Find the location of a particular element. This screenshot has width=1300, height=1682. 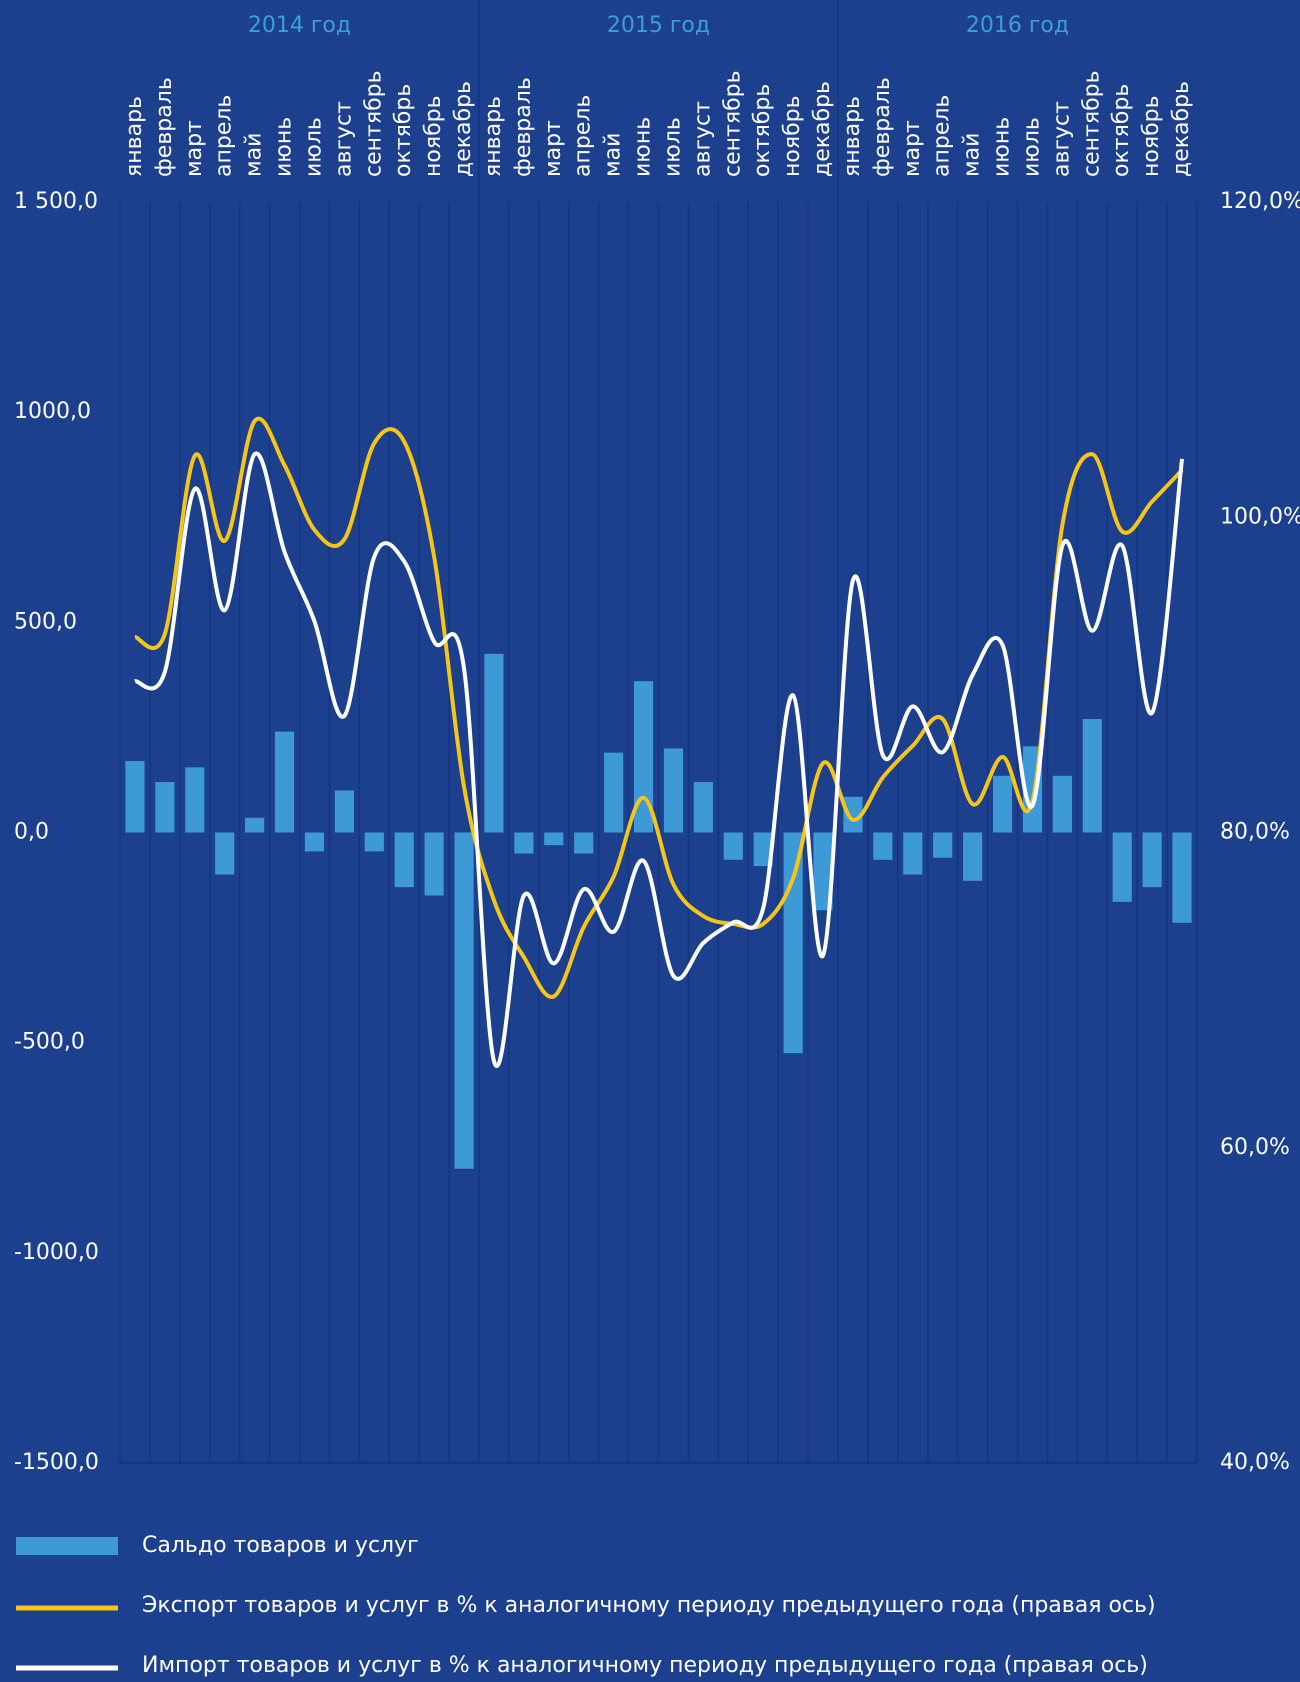

y2-tick-label: 100,0% is located at coordinates (1260, 516).